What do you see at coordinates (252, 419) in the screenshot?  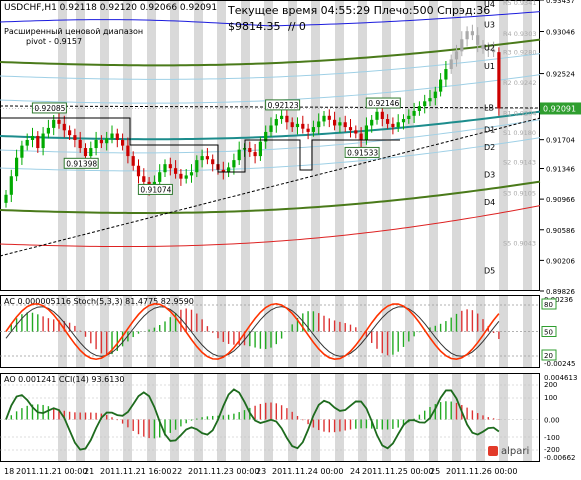 I see `cci-line` at bounding box center [252, 419].